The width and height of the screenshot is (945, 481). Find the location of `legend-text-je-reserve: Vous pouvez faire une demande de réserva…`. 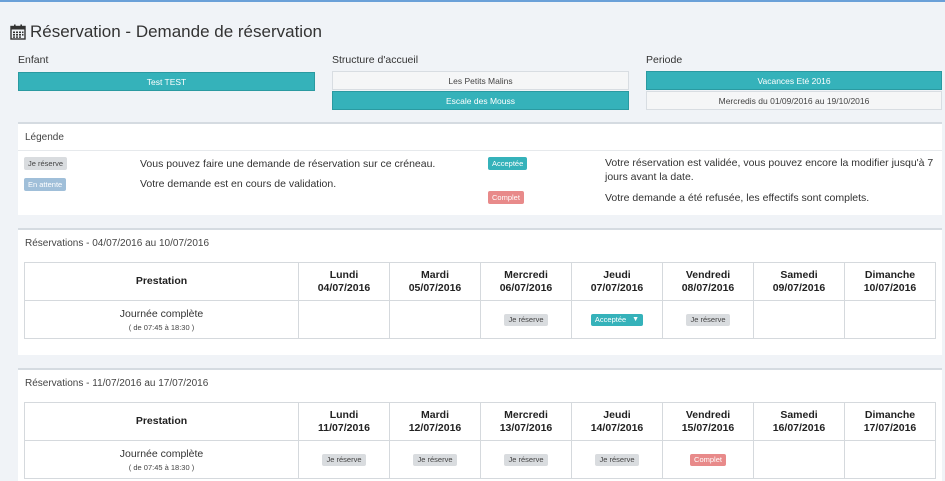

legend-text-je-reserve: Vous pouvez faire une demande de réserva… is located at coordinates (288, 164).